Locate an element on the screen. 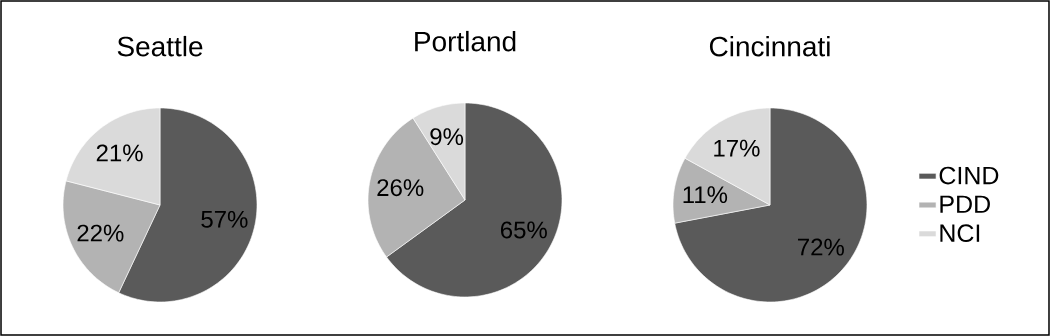 This screenshot has width=1050, height=336. data-label: 22% is located at coordinates (100, 233).